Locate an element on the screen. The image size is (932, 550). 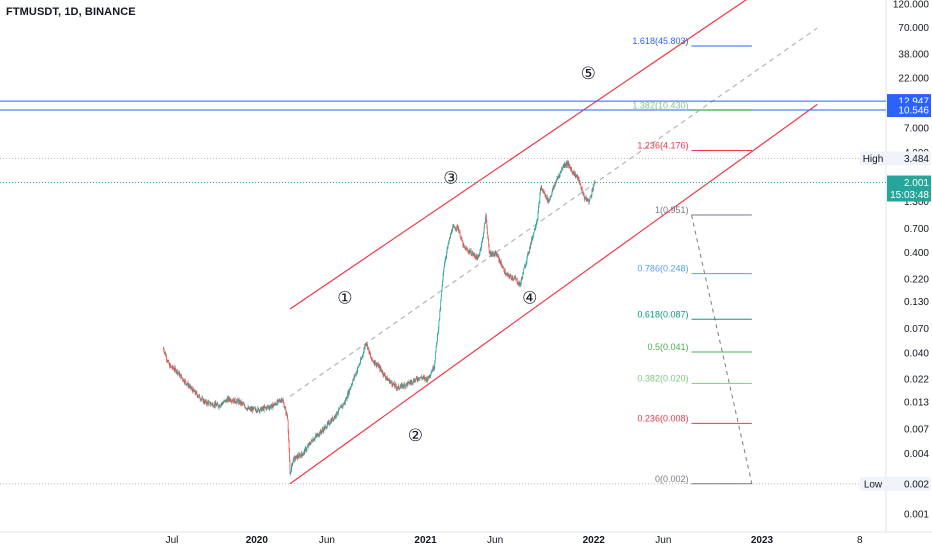
y-tick-label: 0.001 is located at coordinates (916, 515).